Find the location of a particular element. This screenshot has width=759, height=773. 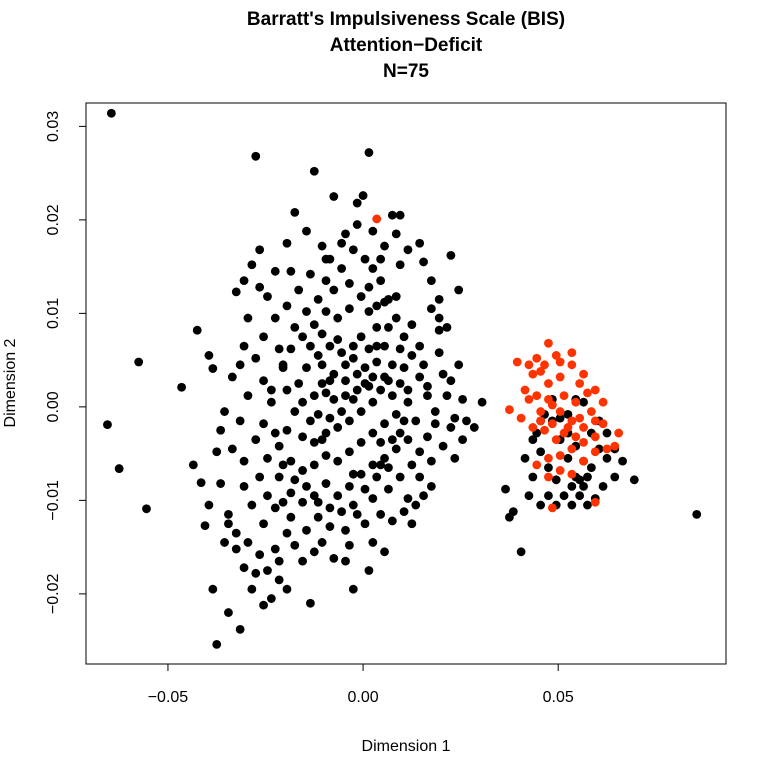

title-line-1: Barratt's Impulsiveness Scale (BIS) is located at coordinates (406, 19).